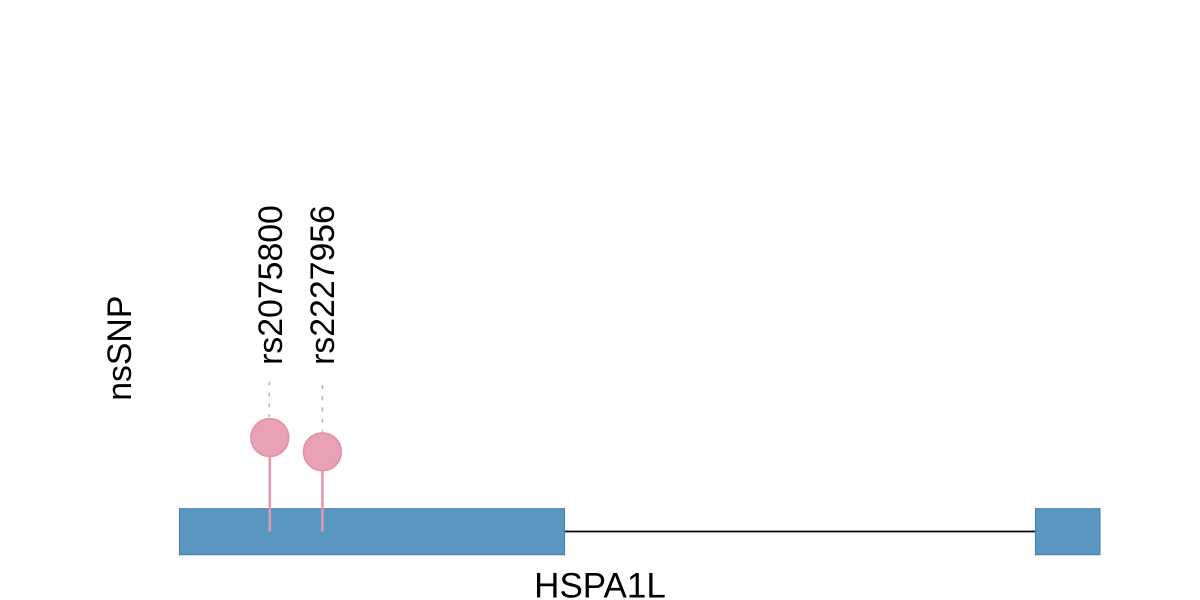 The image size is (1200, 600). What do you see at coordinates (600, 583) in the screenshot?
I see `svg-text: HSPA1L` at bounding box center [600, 583].